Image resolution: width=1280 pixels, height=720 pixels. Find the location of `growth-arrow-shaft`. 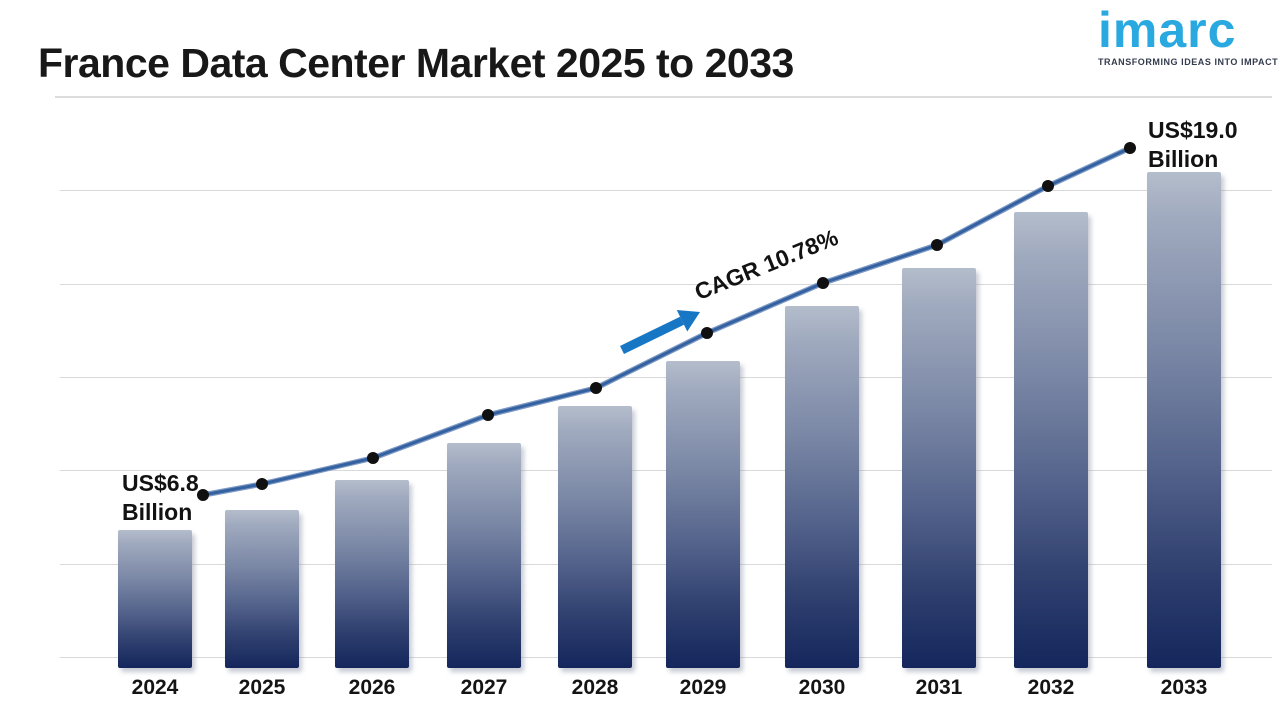

growth-arrow-shaft is located at coordinates (652, 335).